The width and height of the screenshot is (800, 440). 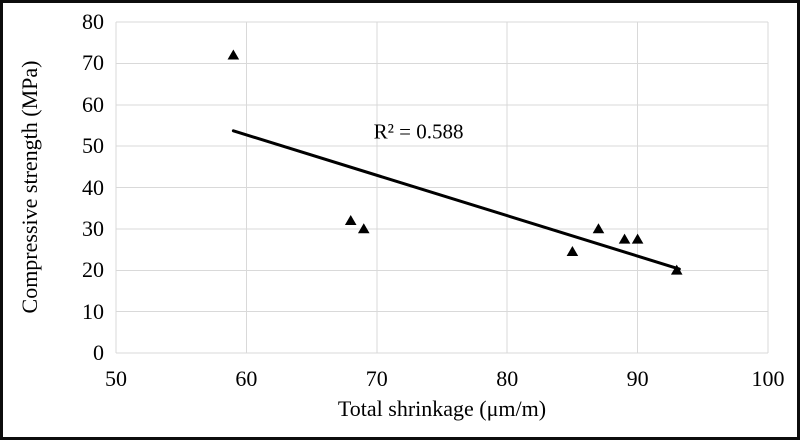 What do you see at coordinates (442, 408) in the screenshot?
I see `x-axis-title: Total shrinkage (μm/m)` at bounding box center [442, 408].